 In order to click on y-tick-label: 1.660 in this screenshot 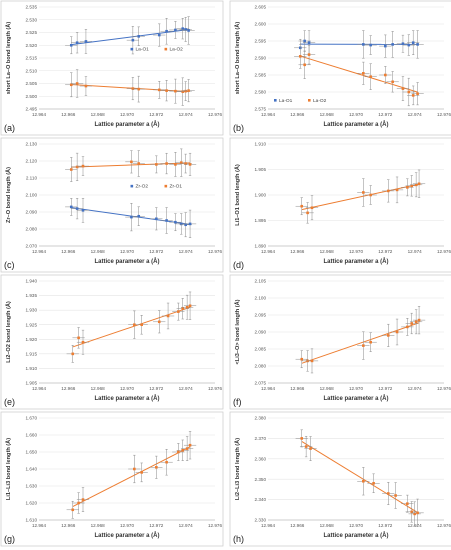, I will do `click(32, 435)`.